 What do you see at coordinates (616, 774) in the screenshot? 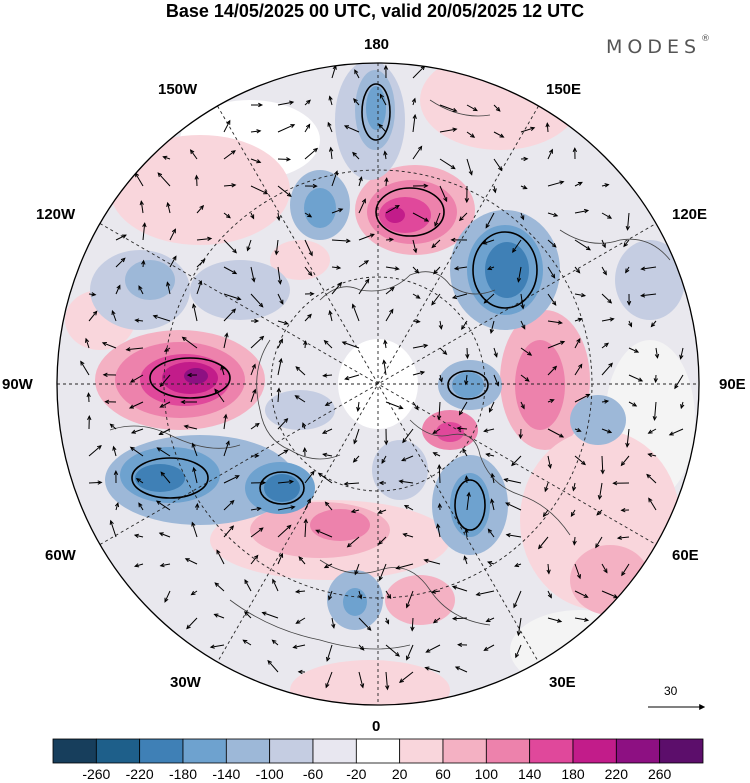
I see `colorbar-tick-label: 220` at bounding box center [616, 774].